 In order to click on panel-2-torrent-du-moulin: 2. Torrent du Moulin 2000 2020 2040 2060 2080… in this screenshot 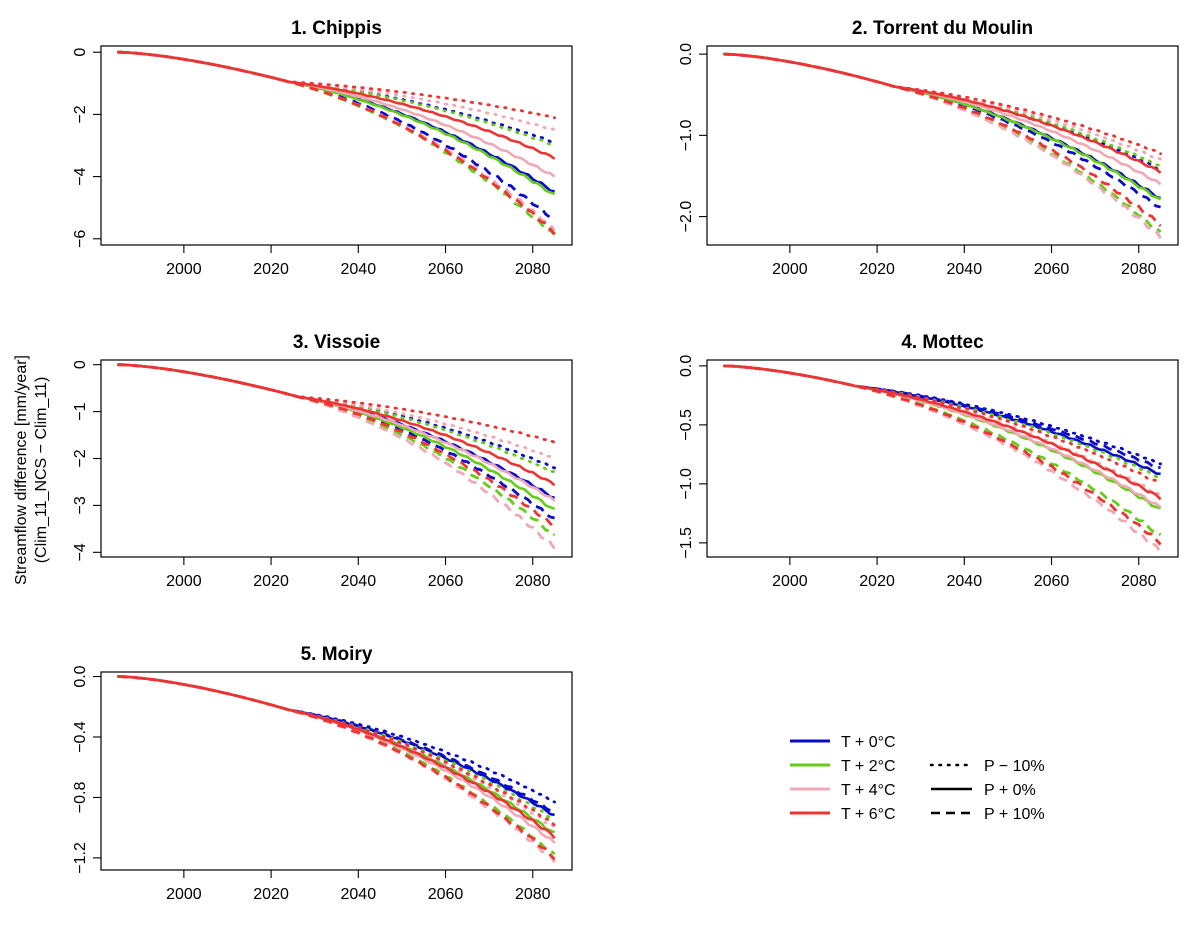, I will do `click(928, 148)`.